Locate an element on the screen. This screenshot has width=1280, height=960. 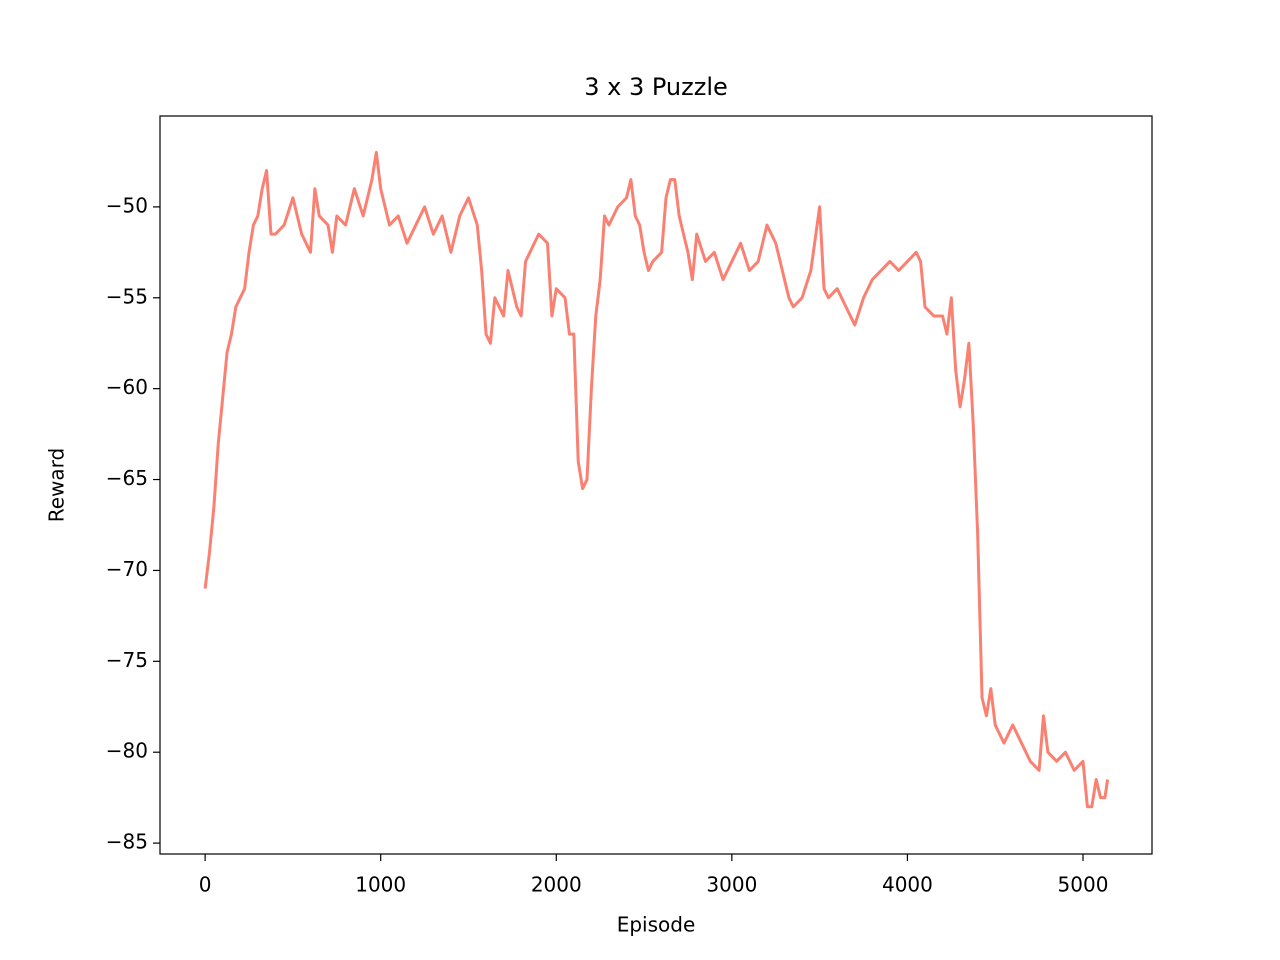
x-tick-label: 5000 is located at coordinates (1083, 885).